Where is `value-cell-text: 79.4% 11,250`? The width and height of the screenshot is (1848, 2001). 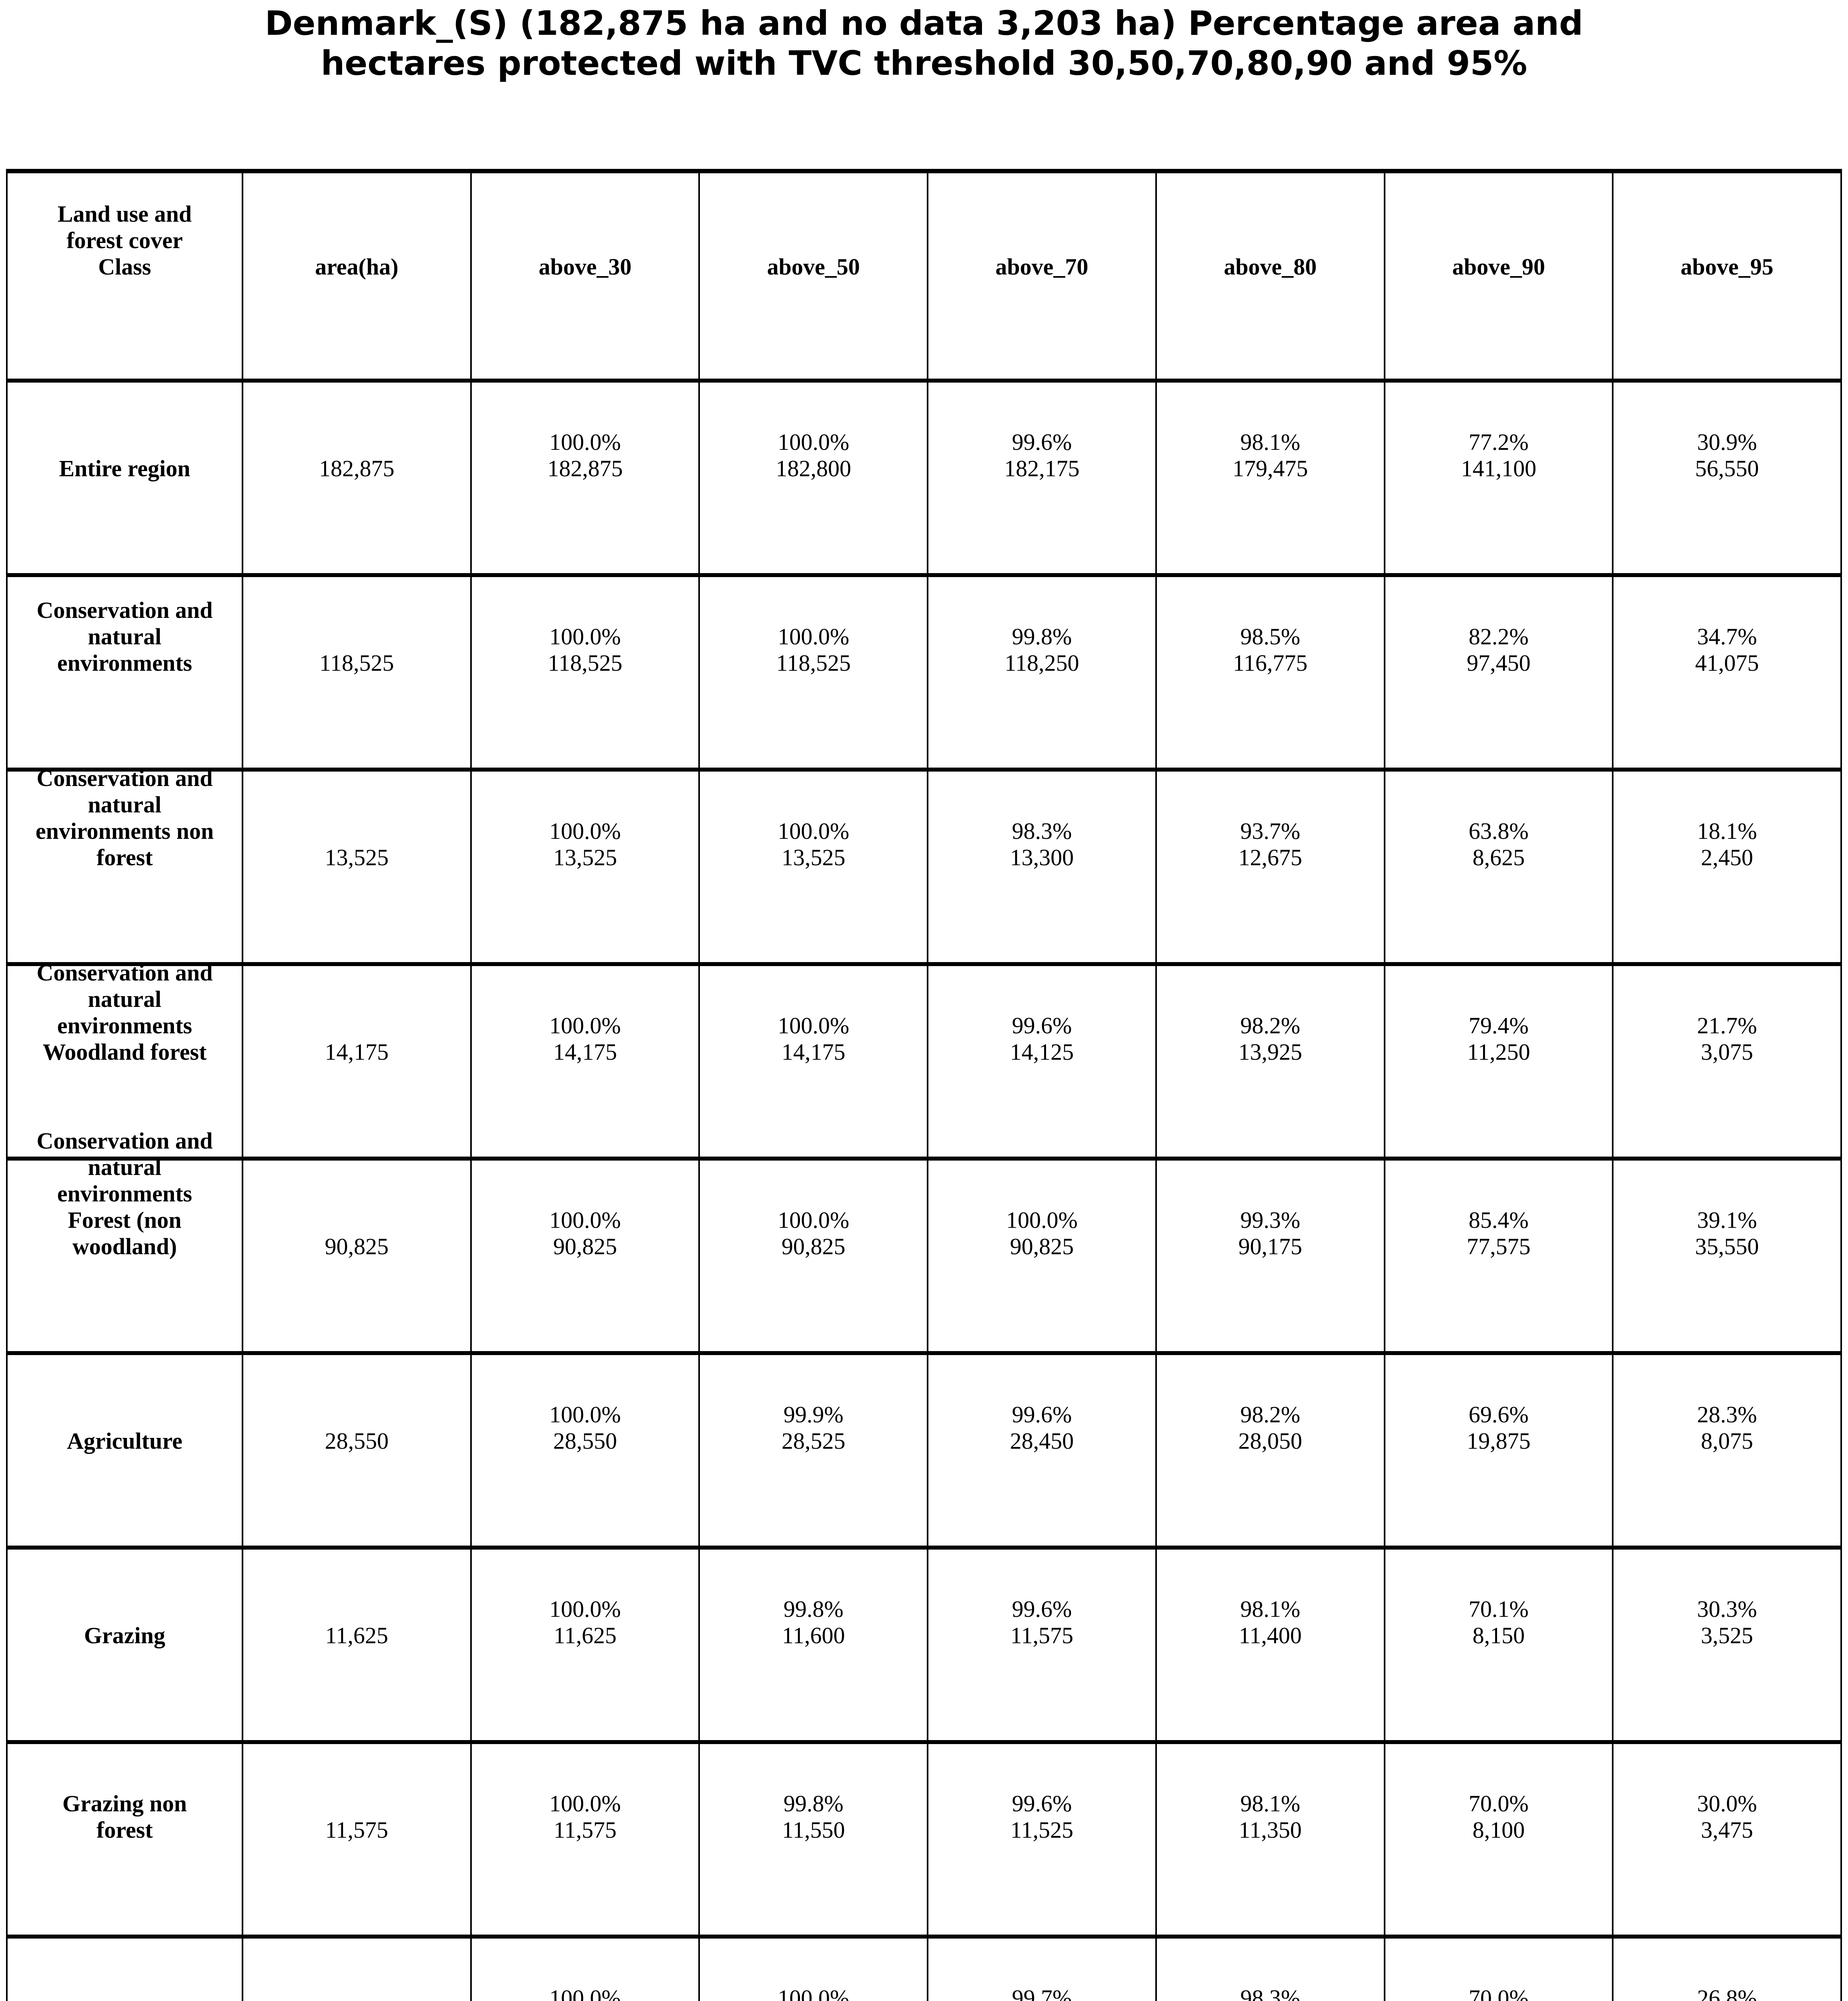 value-cell-text: 79.4% 11,250 is located at coordinates (1498, 1039).